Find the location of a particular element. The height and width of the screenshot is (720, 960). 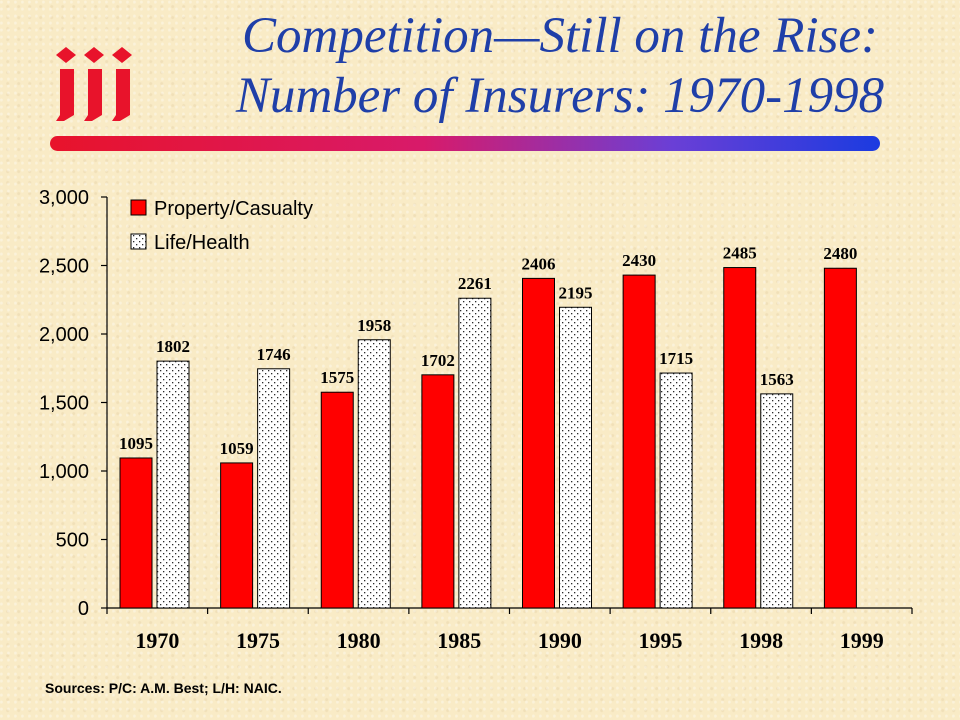

chart-legend: Property/Casualty Life/Health is located at coordinates (221, 226).